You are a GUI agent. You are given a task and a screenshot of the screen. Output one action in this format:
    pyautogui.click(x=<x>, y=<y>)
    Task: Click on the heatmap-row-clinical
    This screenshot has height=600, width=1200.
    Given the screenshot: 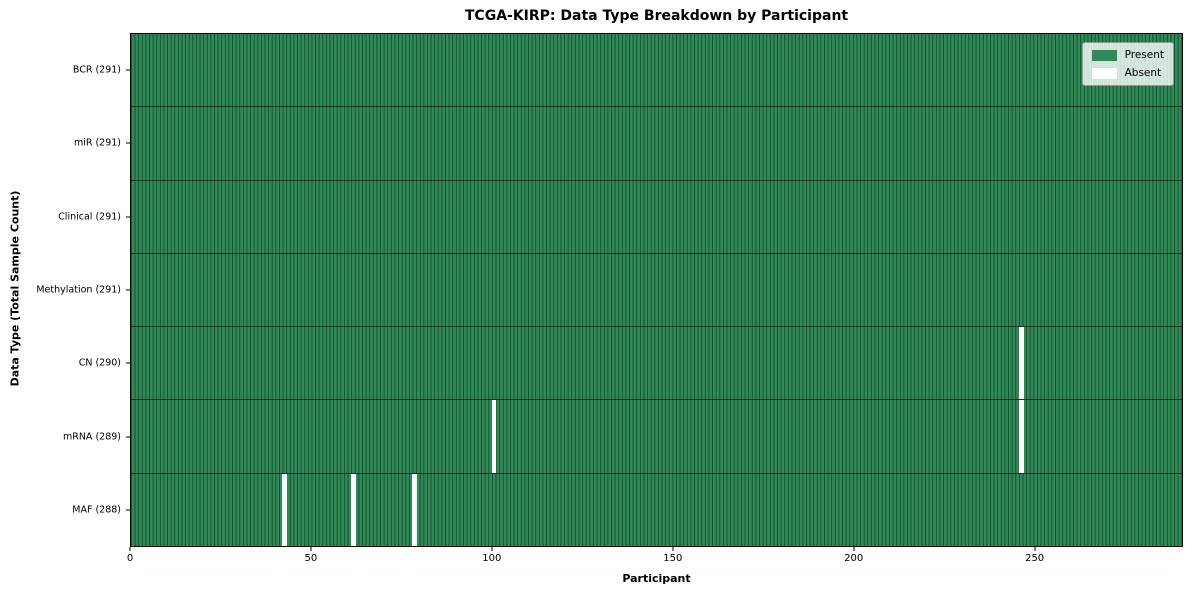 What is the action you would take?
    pyautogui.click(x=656, y=217)
    